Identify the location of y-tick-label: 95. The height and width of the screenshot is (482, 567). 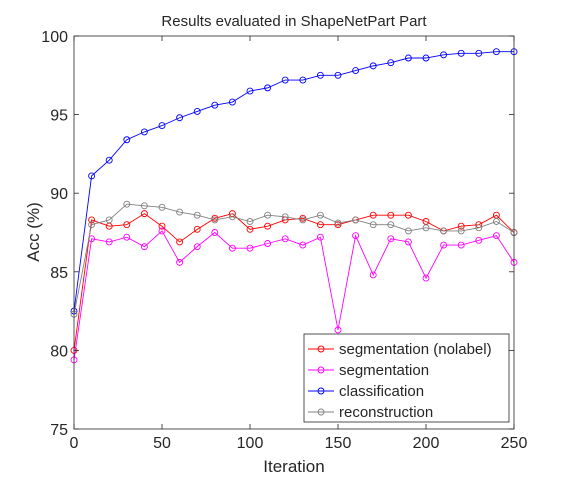
(59, 116).